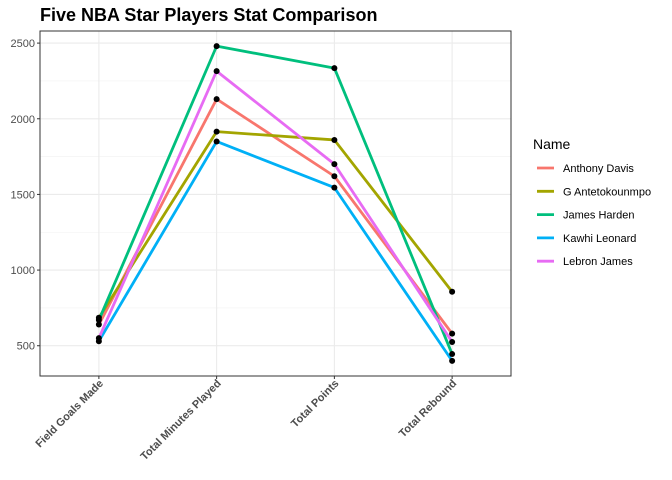 This screenshot has height=480, width=672. Describe the element at coordinates (208, 15) in the screenshot. I see `chart-title: Five NBA Star Players Stat Comparison` at that location.